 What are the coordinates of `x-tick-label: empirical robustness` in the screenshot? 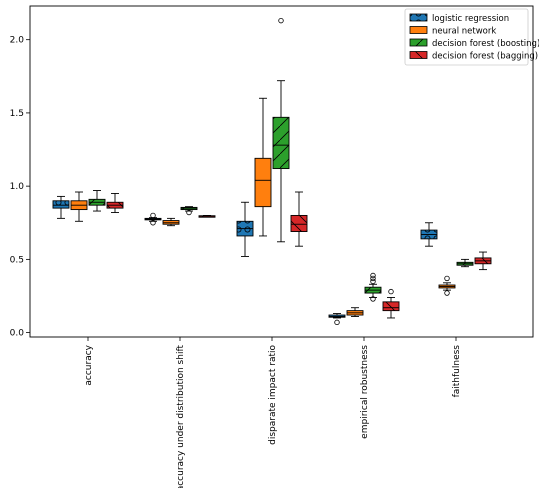 It's located at (365, 392).